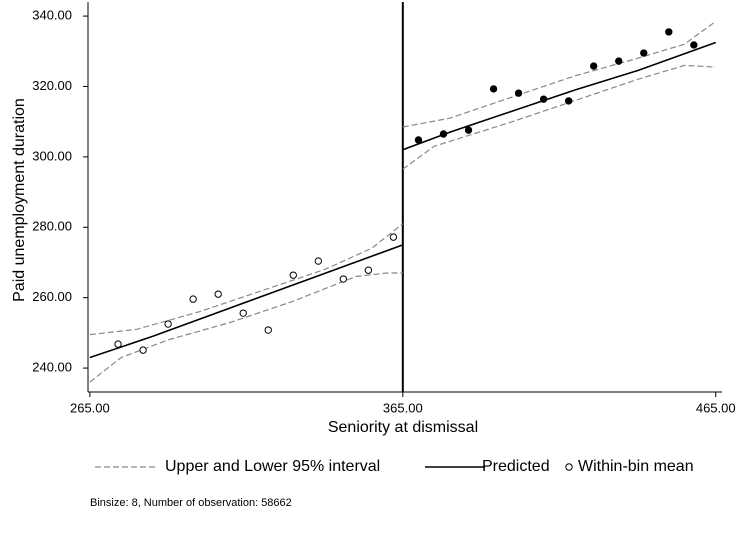 Image resolution: width=737 pixels, height=533 pixels. Describe the element at coordinates (403, 427) in the screenshot. I see `x-axis-title: Seniority at dismissal` at that location.